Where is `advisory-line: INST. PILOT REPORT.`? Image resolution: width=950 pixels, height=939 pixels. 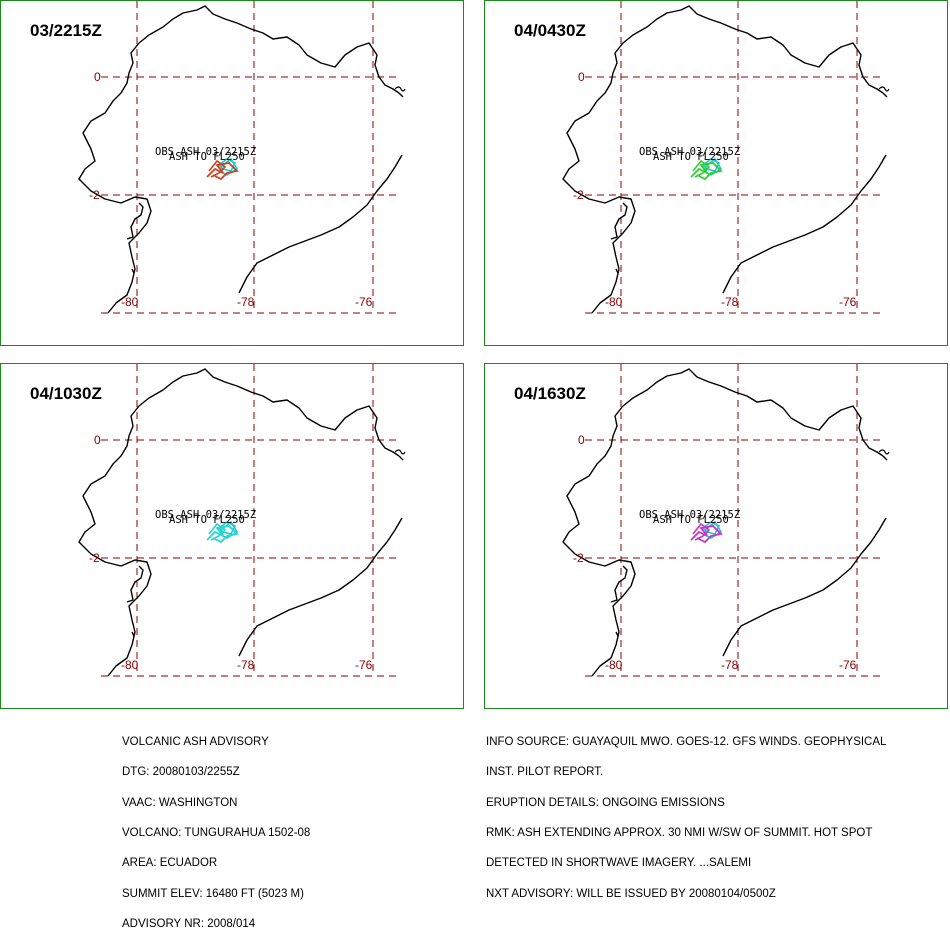
advisory-line: INST. PILOT REPORT. is located at coordinates (545, 772).